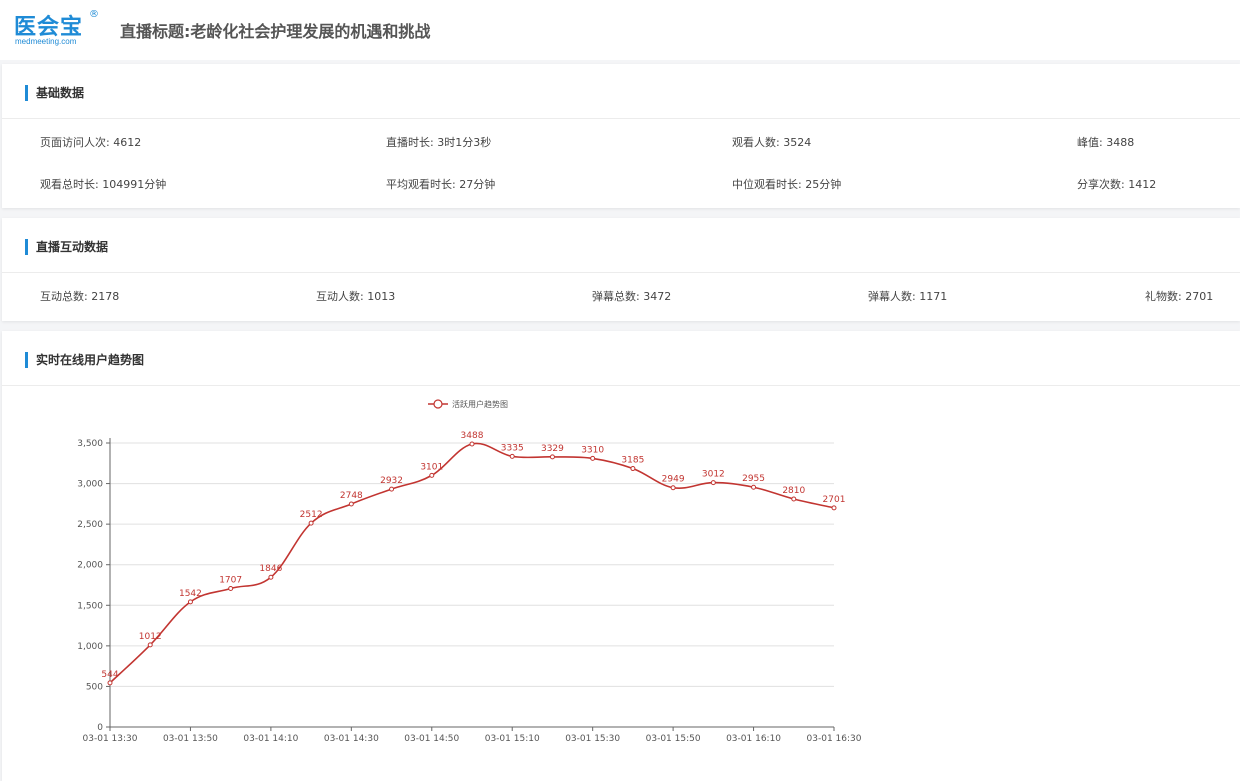 The width and height of the screenshot is (1240, 781). I want to click on data-label: 2810, so click(793, 491).